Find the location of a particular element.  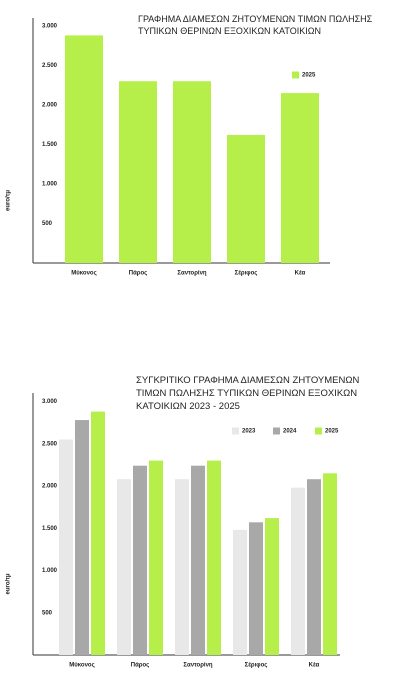

legend-label: 2023 is located at coordinates (249, 432).